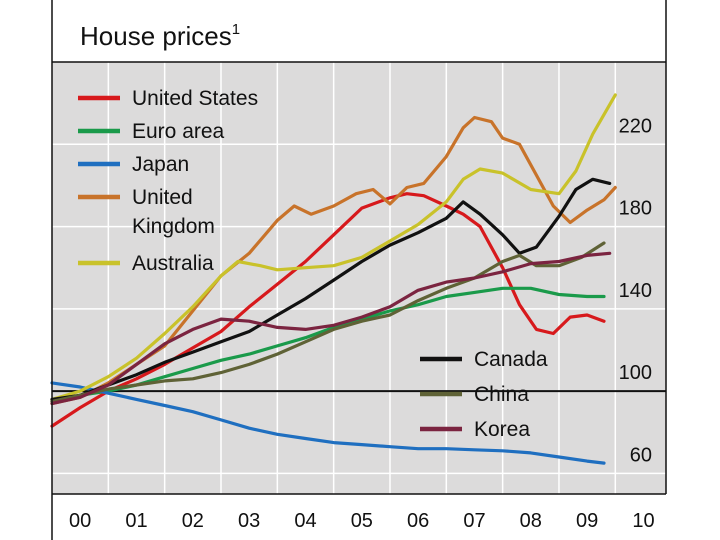  What do you see at coordinates (418, 521) in the screenshot?
I see `x-tick-label: 06` at bounding box center [418, 521].